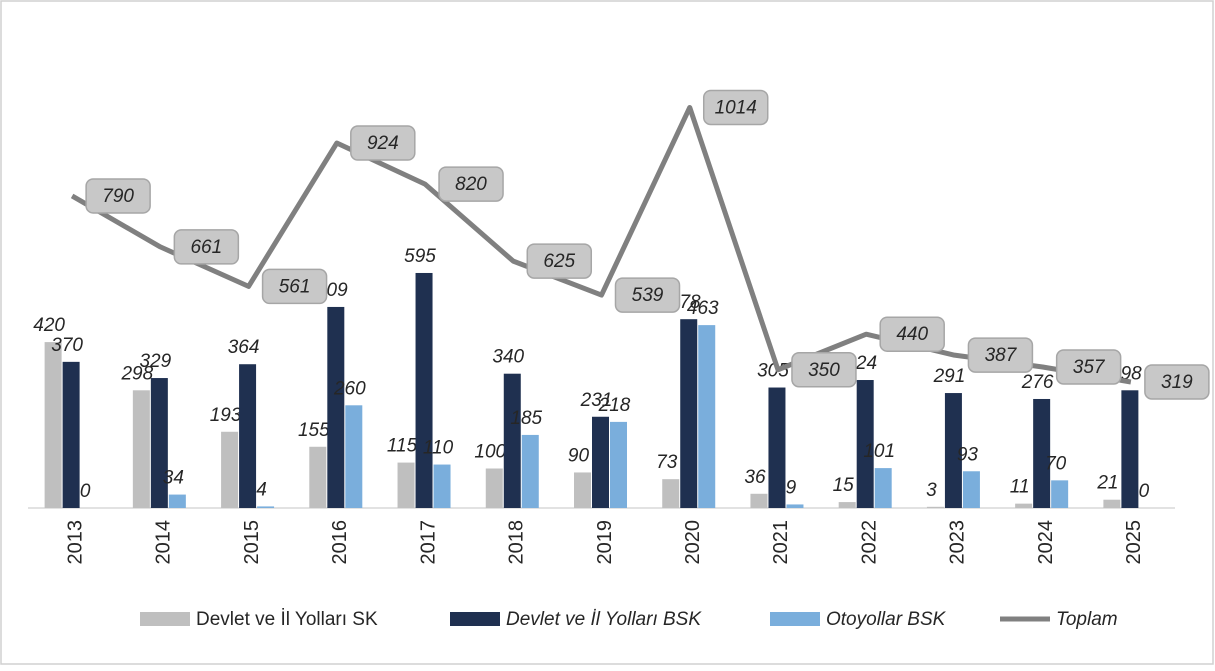 The width and height of the screenshot is (1215, 671). Describe the element at coordinates (604, 619) in the screenshot. I see `legend-label: Devlet ve İl Yolları BSK` at that location.